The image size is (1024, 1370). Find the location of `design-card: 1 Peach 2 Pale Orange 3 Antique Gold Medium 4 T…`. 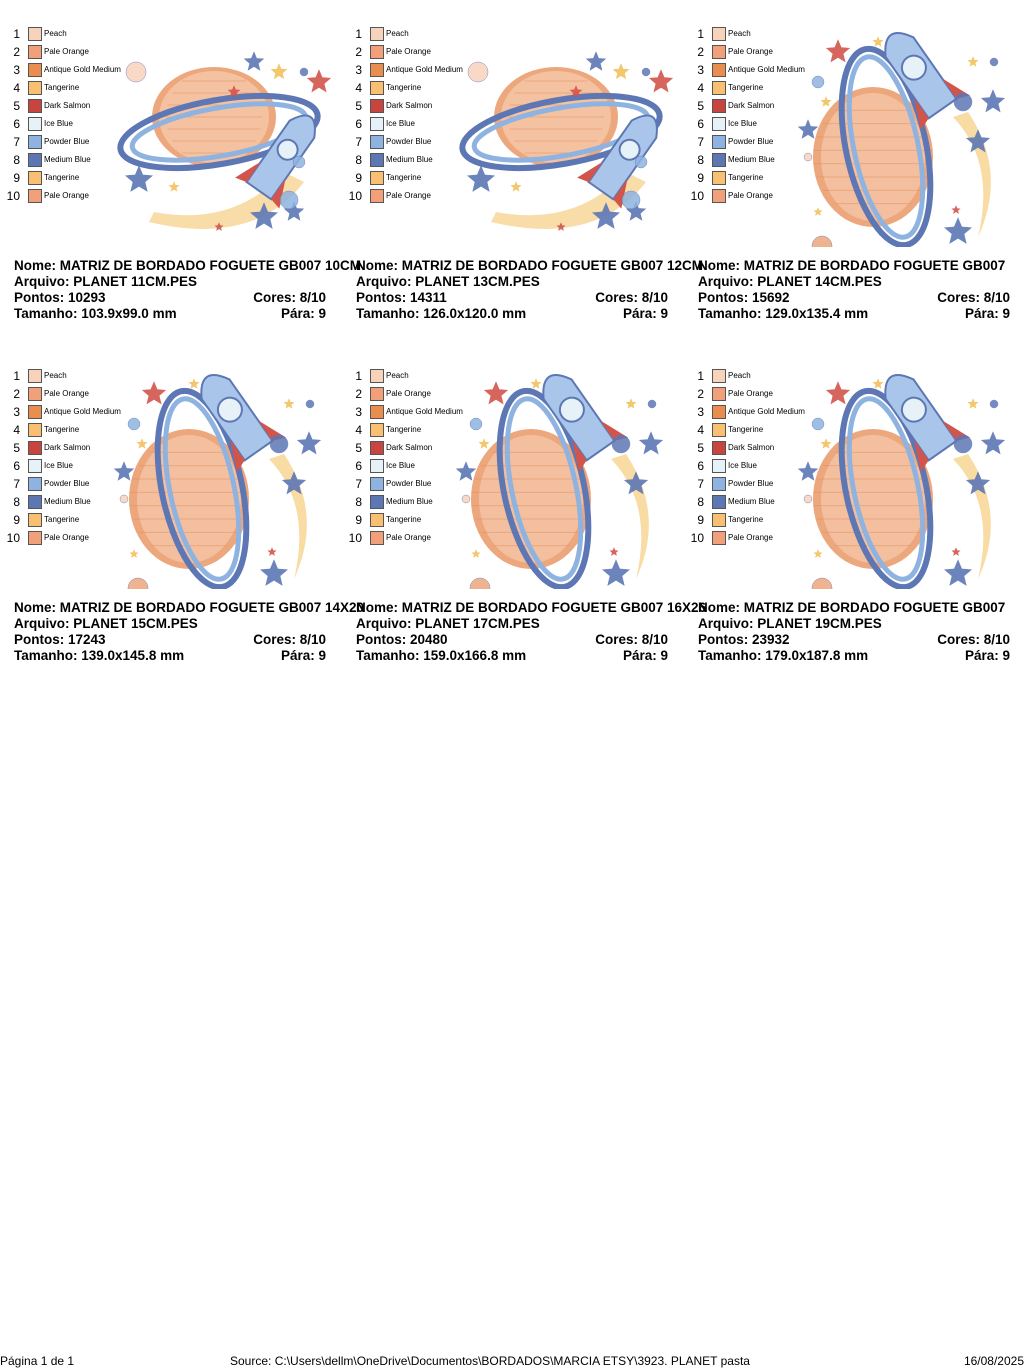

design-card: 1 Peach 2 Pale Orange 3 Antique Gold Medium 4 T… is located at coordinates (854, 502).